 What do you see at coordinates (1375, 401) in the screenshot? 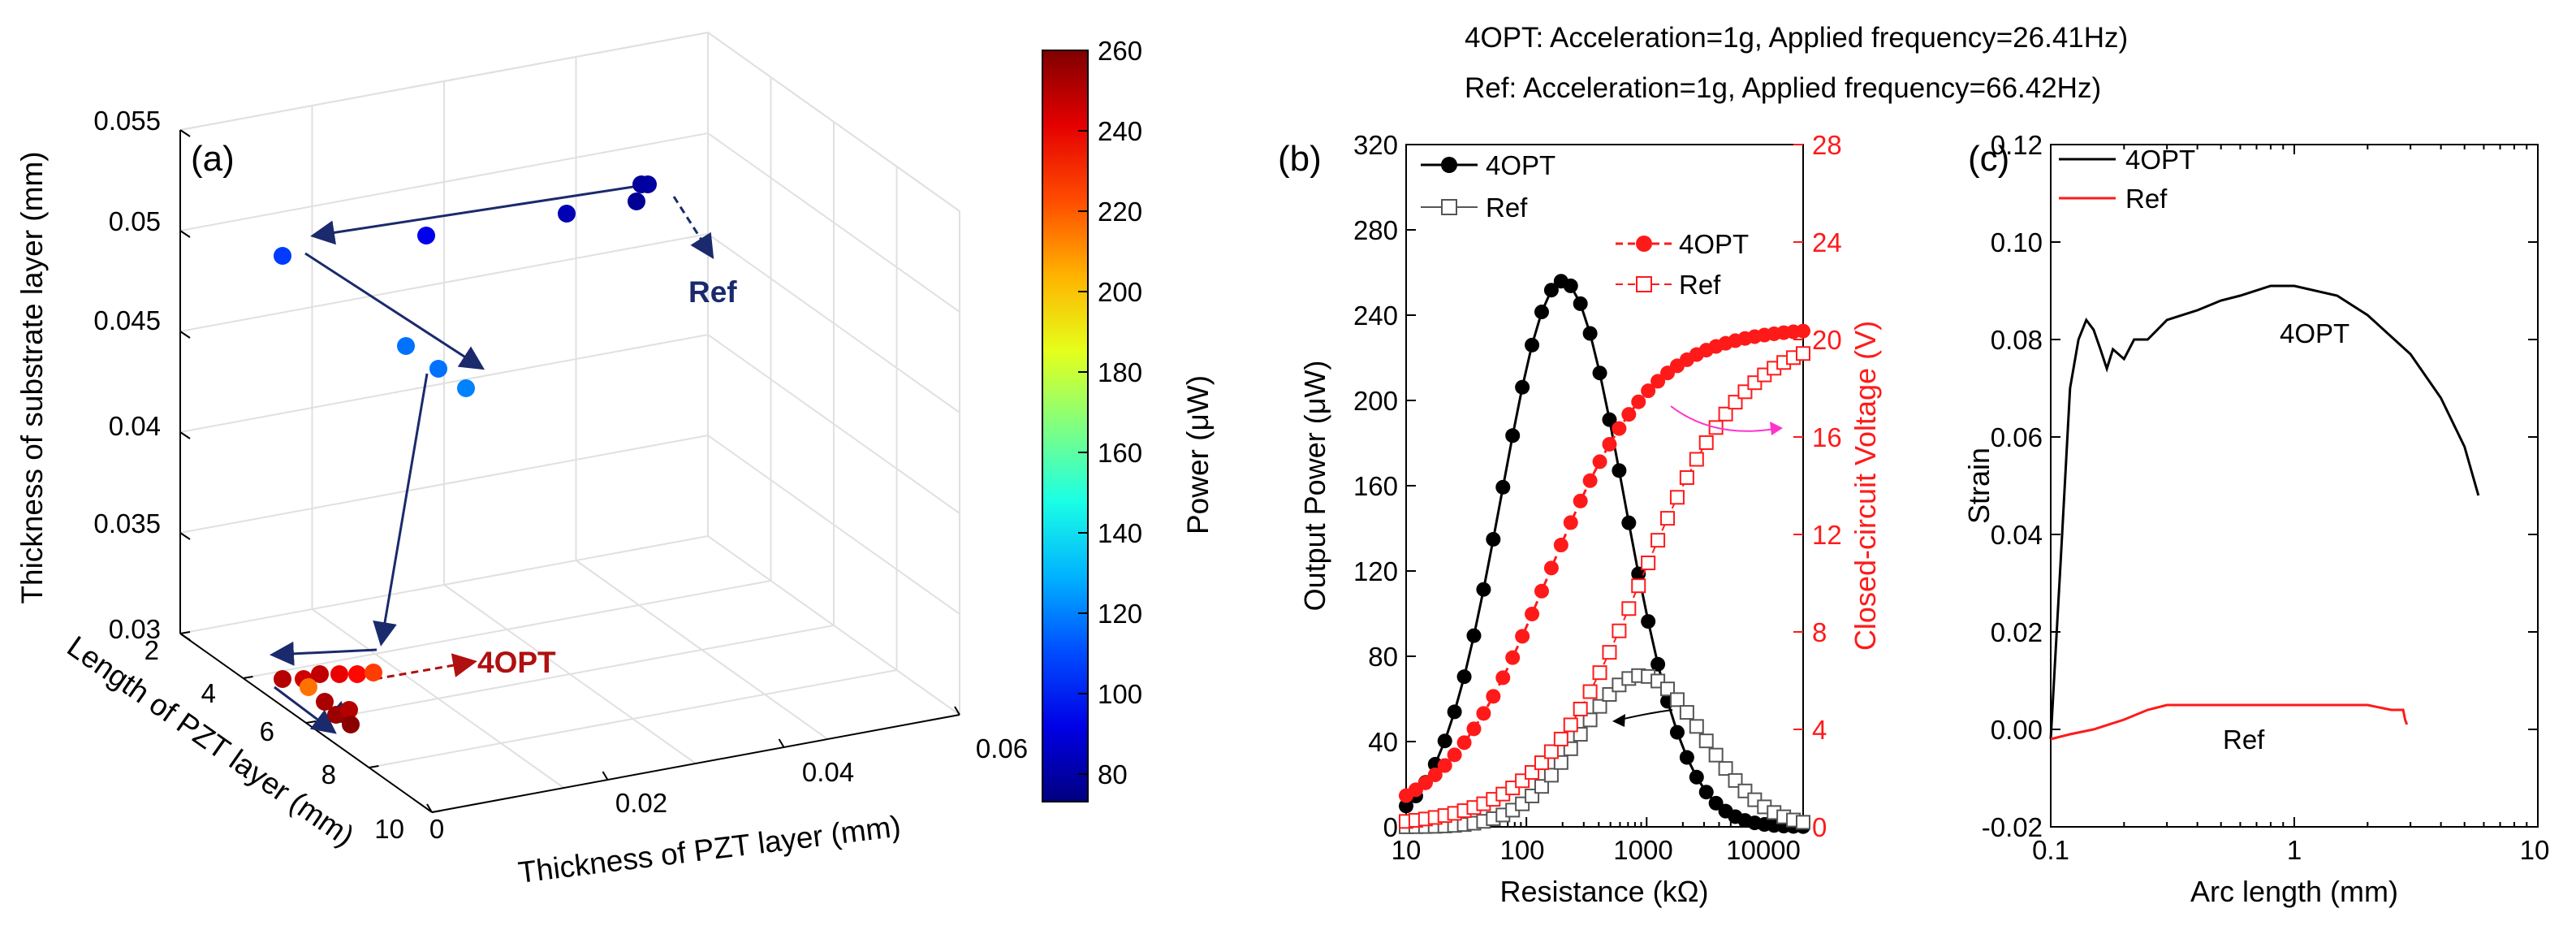
I see `b-ytick-5: 200` at bounding box center [1375, 401].